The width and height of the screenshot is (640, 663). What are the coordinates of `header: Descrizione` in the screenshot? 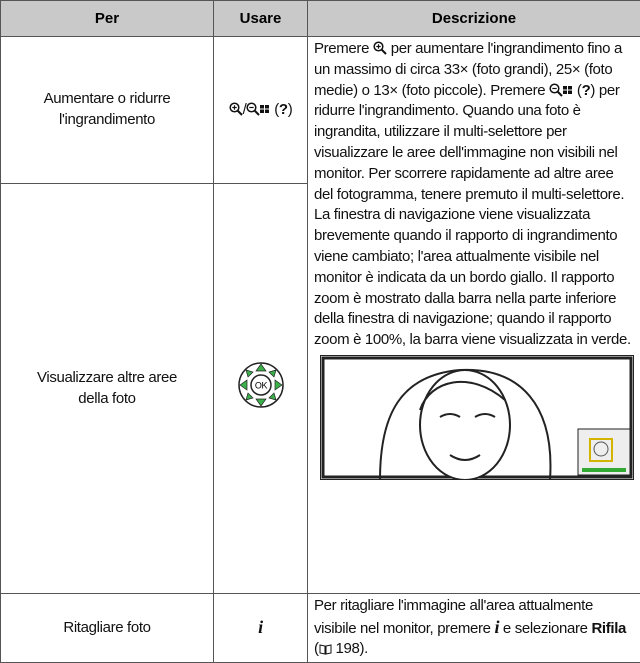 It's located at (473, 18).